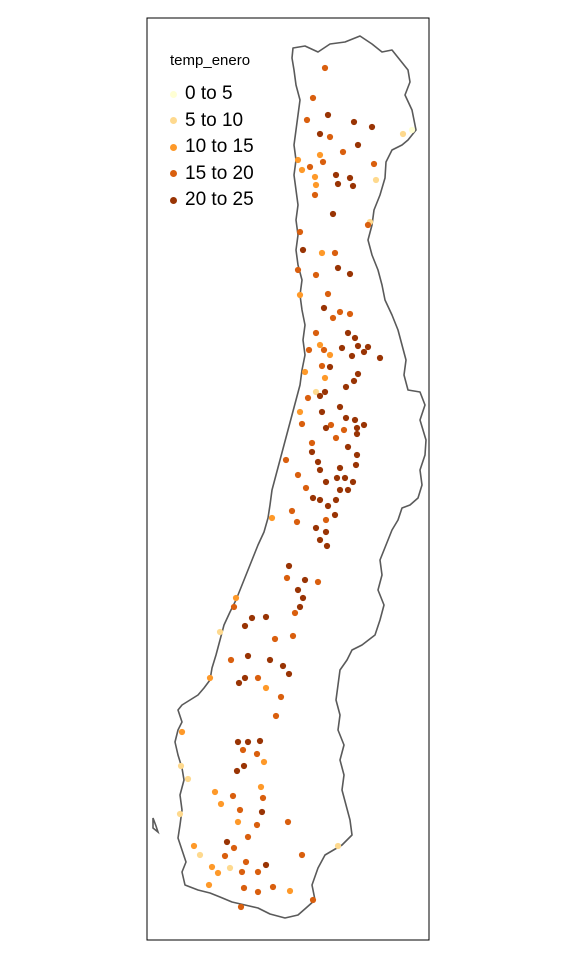  I want to click on legend-item: 5 to 10, so click(212, 121).